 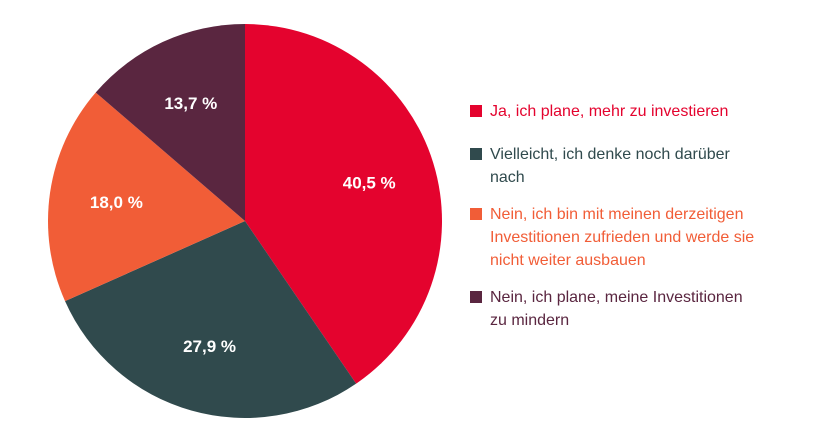 I want to click on legend-line: Nein, ich plane, meine Investitionen, so click(x=616, y=297).